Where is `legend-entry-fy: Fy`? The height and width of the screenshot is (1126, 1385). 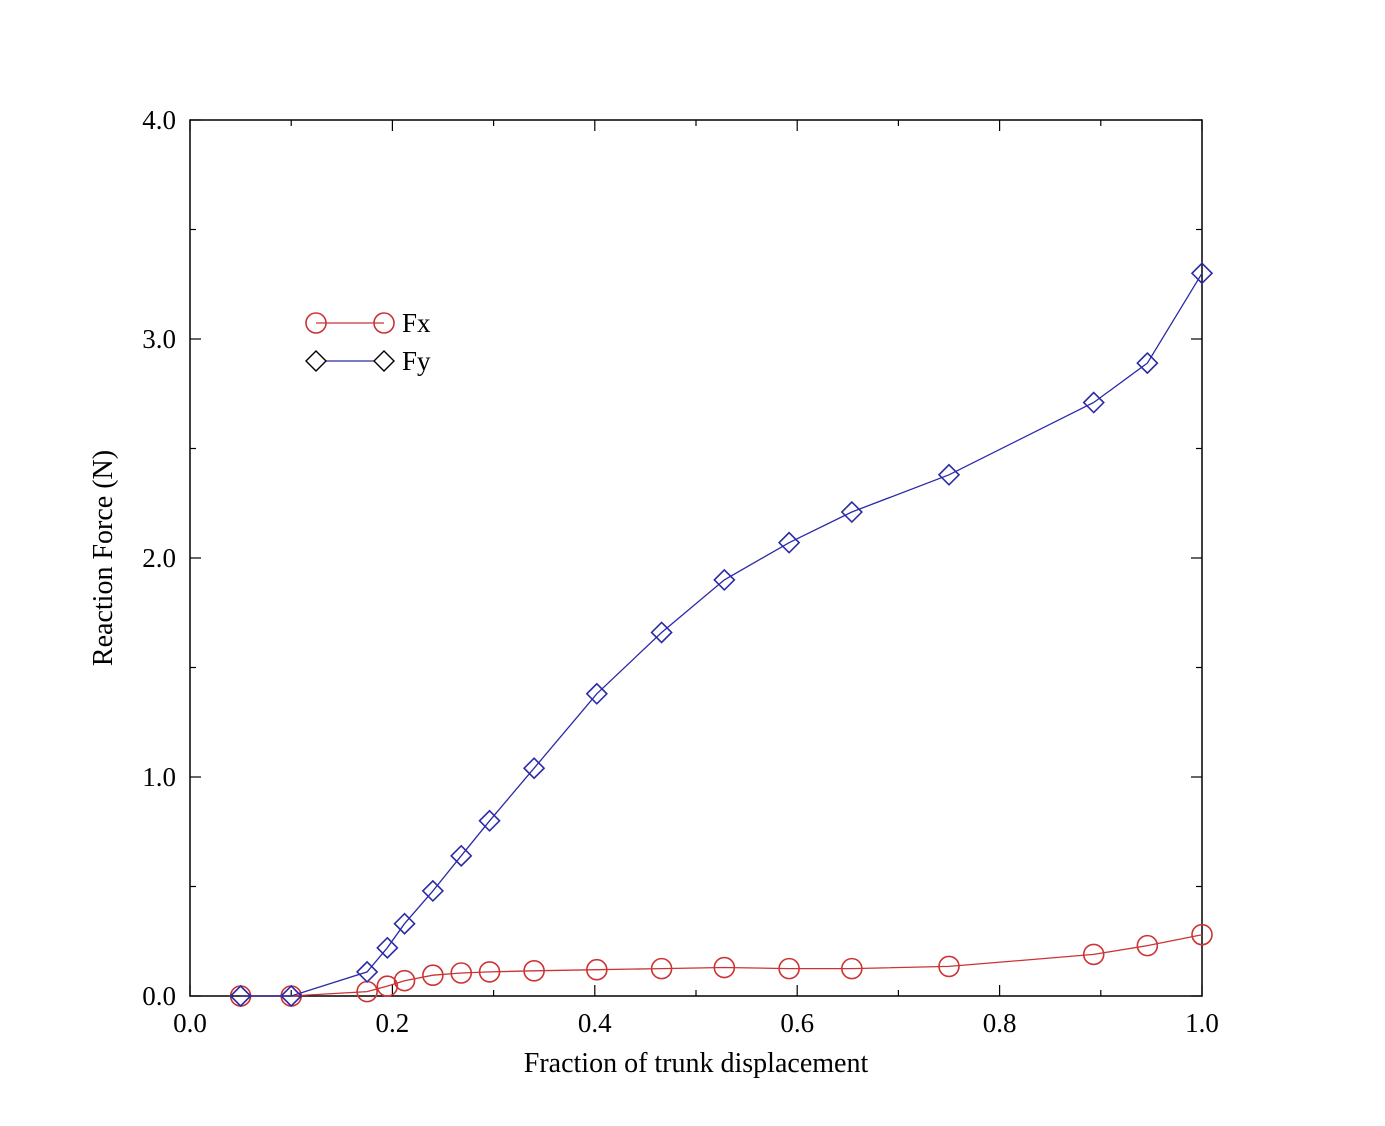 legend-entry-fy: Fy is located at coordinates (368, 361).